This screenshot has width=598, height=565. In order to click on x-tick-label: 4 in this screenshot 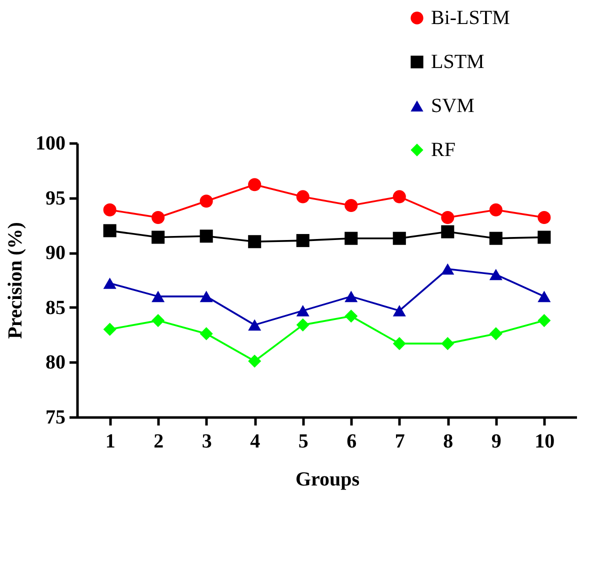, I will do `click(255, 441)`.